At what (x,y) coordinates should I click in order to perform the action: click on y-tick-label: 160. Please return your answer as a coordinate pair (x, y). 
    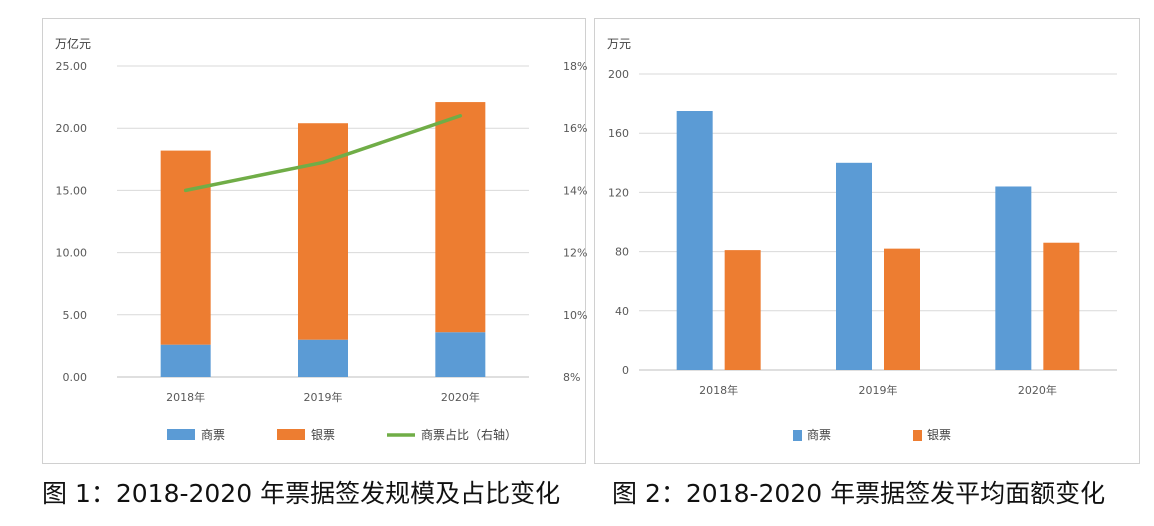
    Looking at the image, I should click on (618, 133).